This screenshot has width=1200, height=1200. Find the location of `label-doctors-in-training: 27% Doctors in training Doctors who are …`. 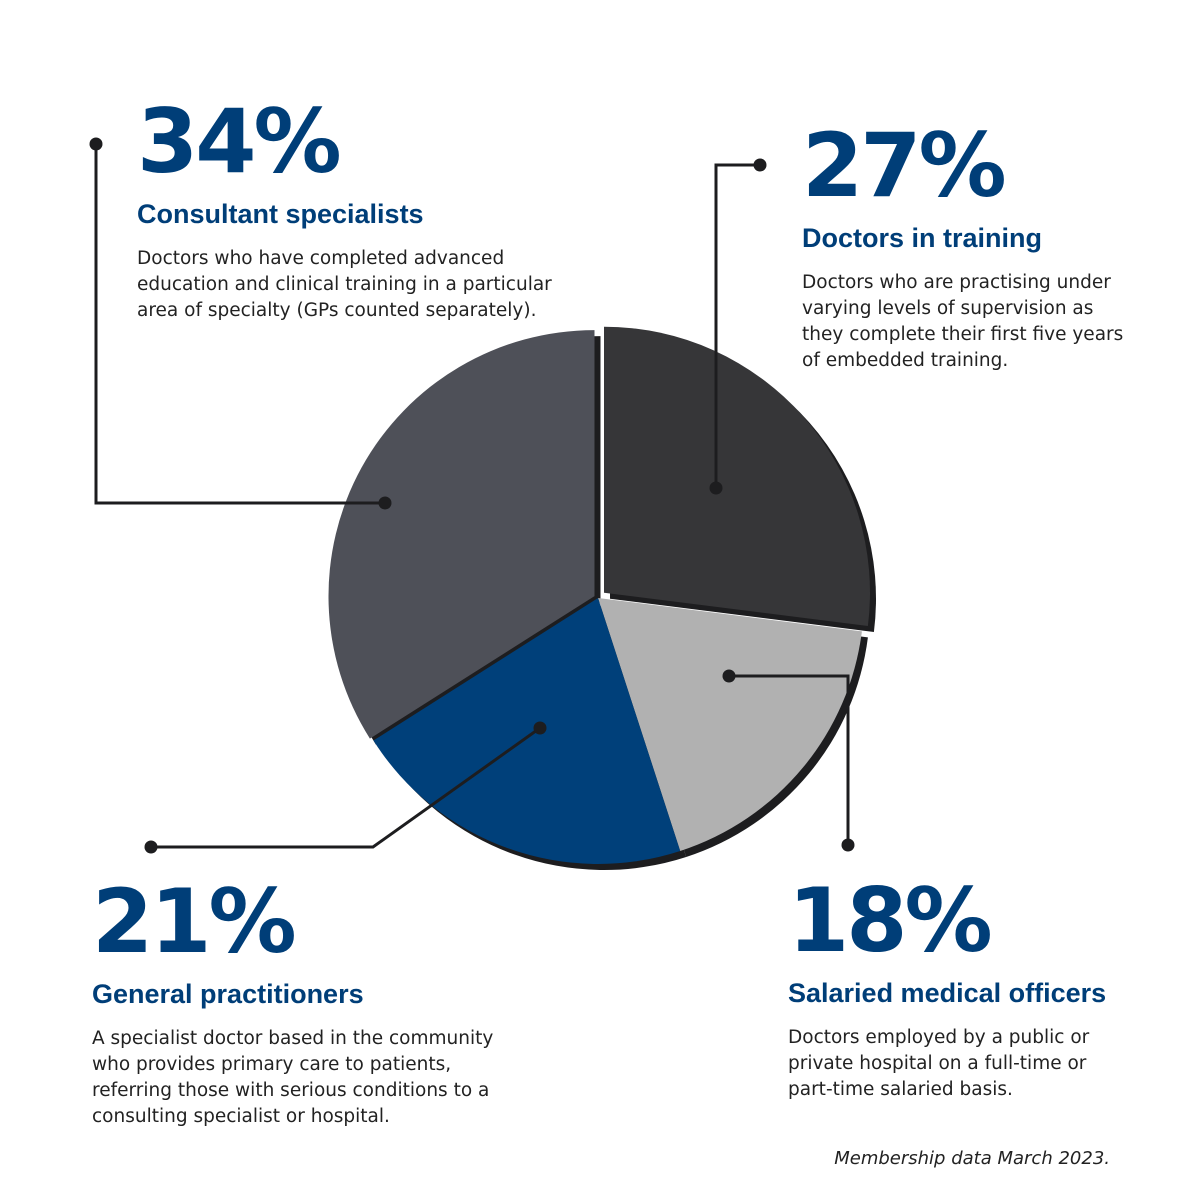

label-doctors-in-training: 27% Doctors in training Doctors who are … is located at coordinates (967, 248).